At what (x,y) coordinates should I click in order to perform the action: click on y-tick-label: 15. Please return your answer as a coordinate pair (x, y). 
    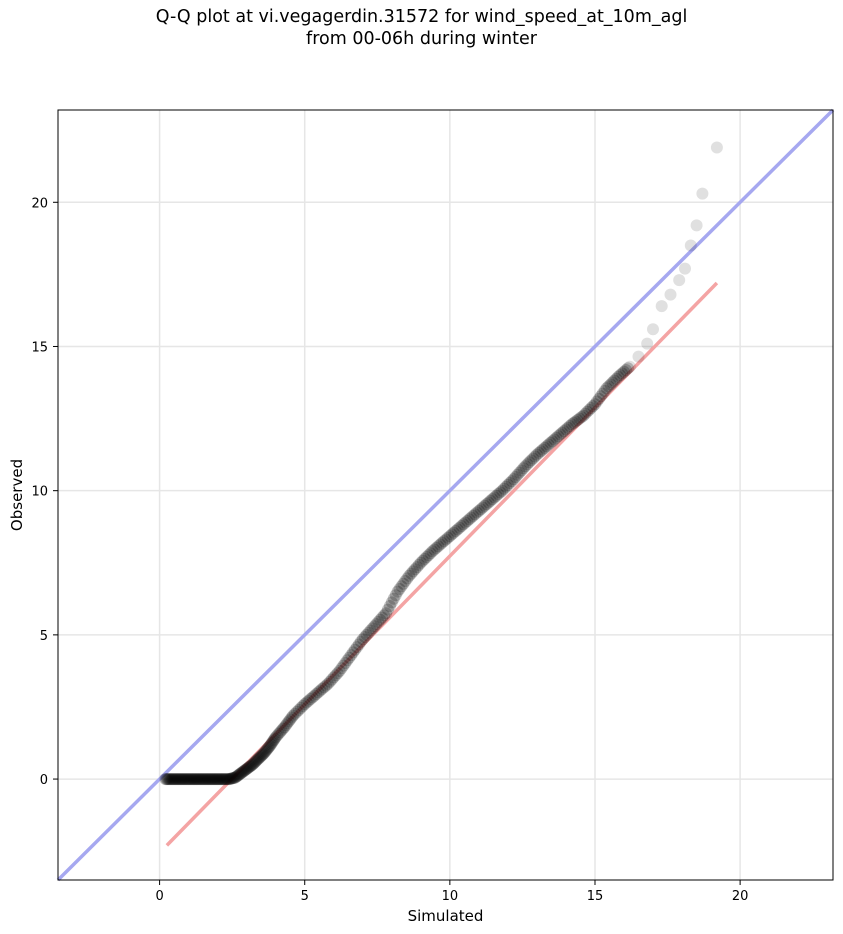
    Looking at the image, I should click on (39, 347).